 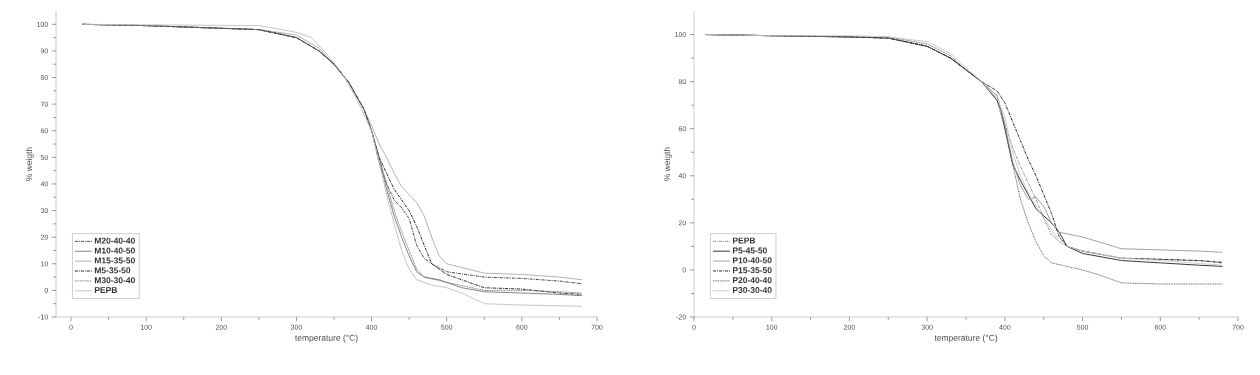 I want to click on legend-label: P30-30-40, so click(x=752, y=290).